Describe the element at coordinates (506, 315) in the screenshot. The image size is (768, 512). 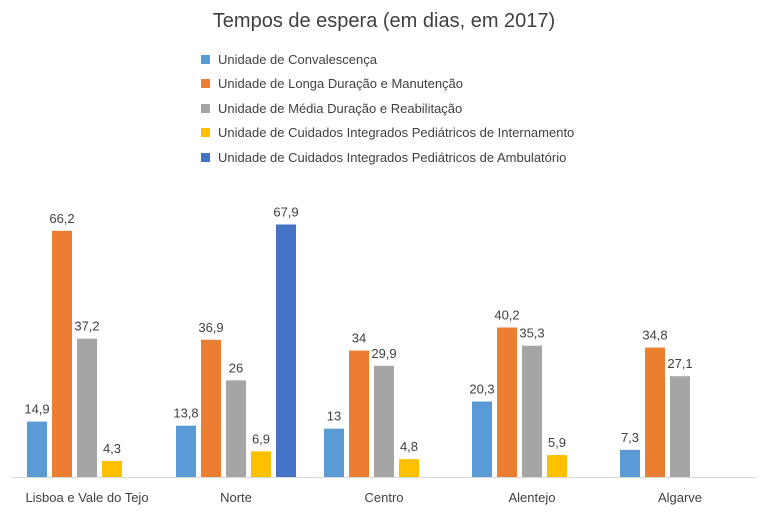
I see `data-label-alentejo-series-2: 40,2` at that location.